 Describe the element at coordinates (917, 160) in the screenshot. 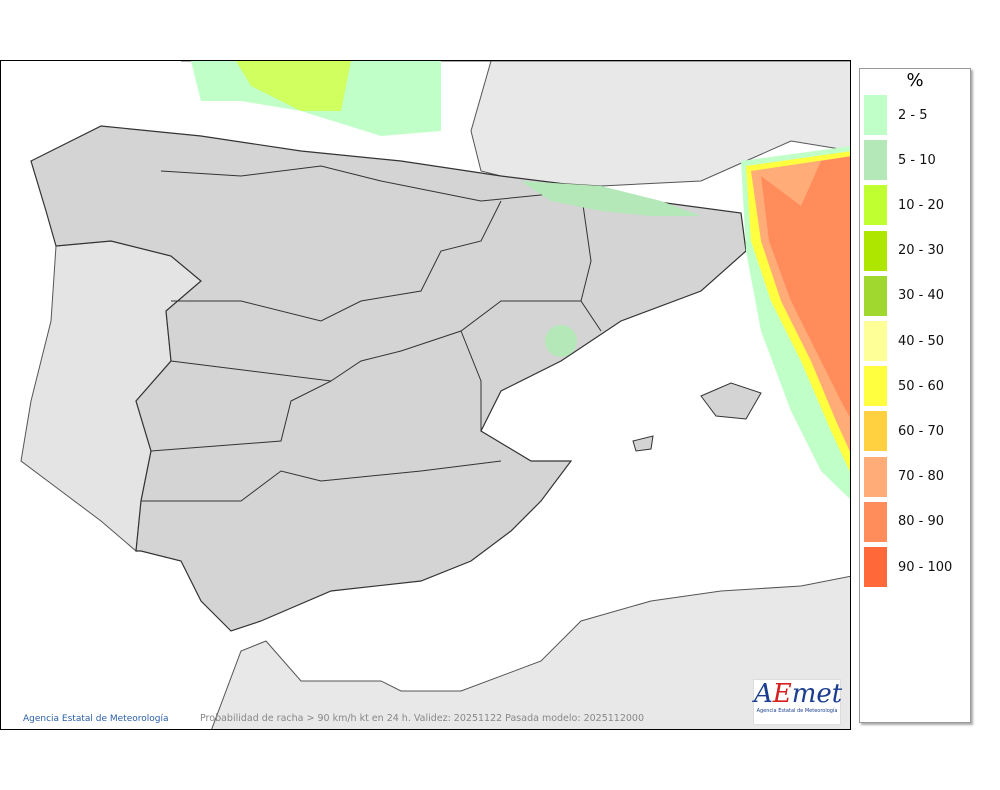

I see `legend-label: 5 - 10` at that location.